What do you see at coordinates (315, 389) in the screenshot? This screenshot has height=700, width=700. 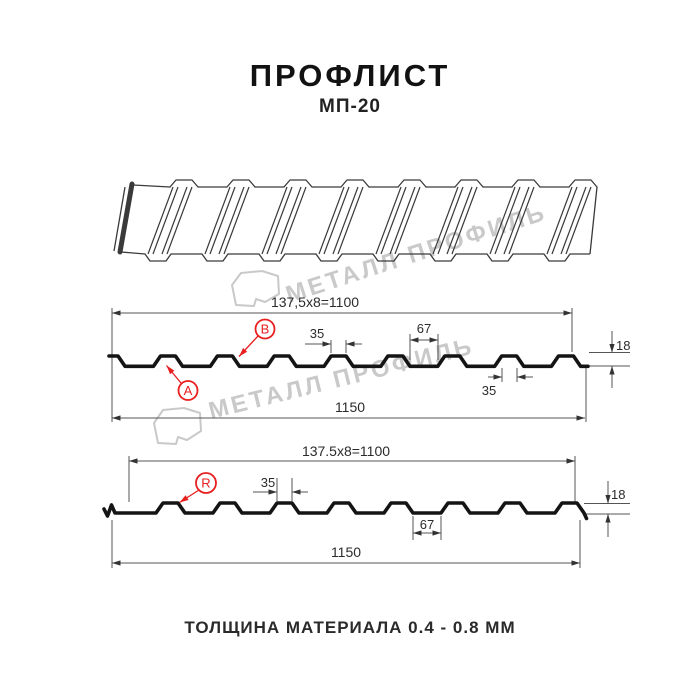 I see `watermark: МЕТАЛЛ ПРОФИЛЬ` at bounding box center [315, 389].